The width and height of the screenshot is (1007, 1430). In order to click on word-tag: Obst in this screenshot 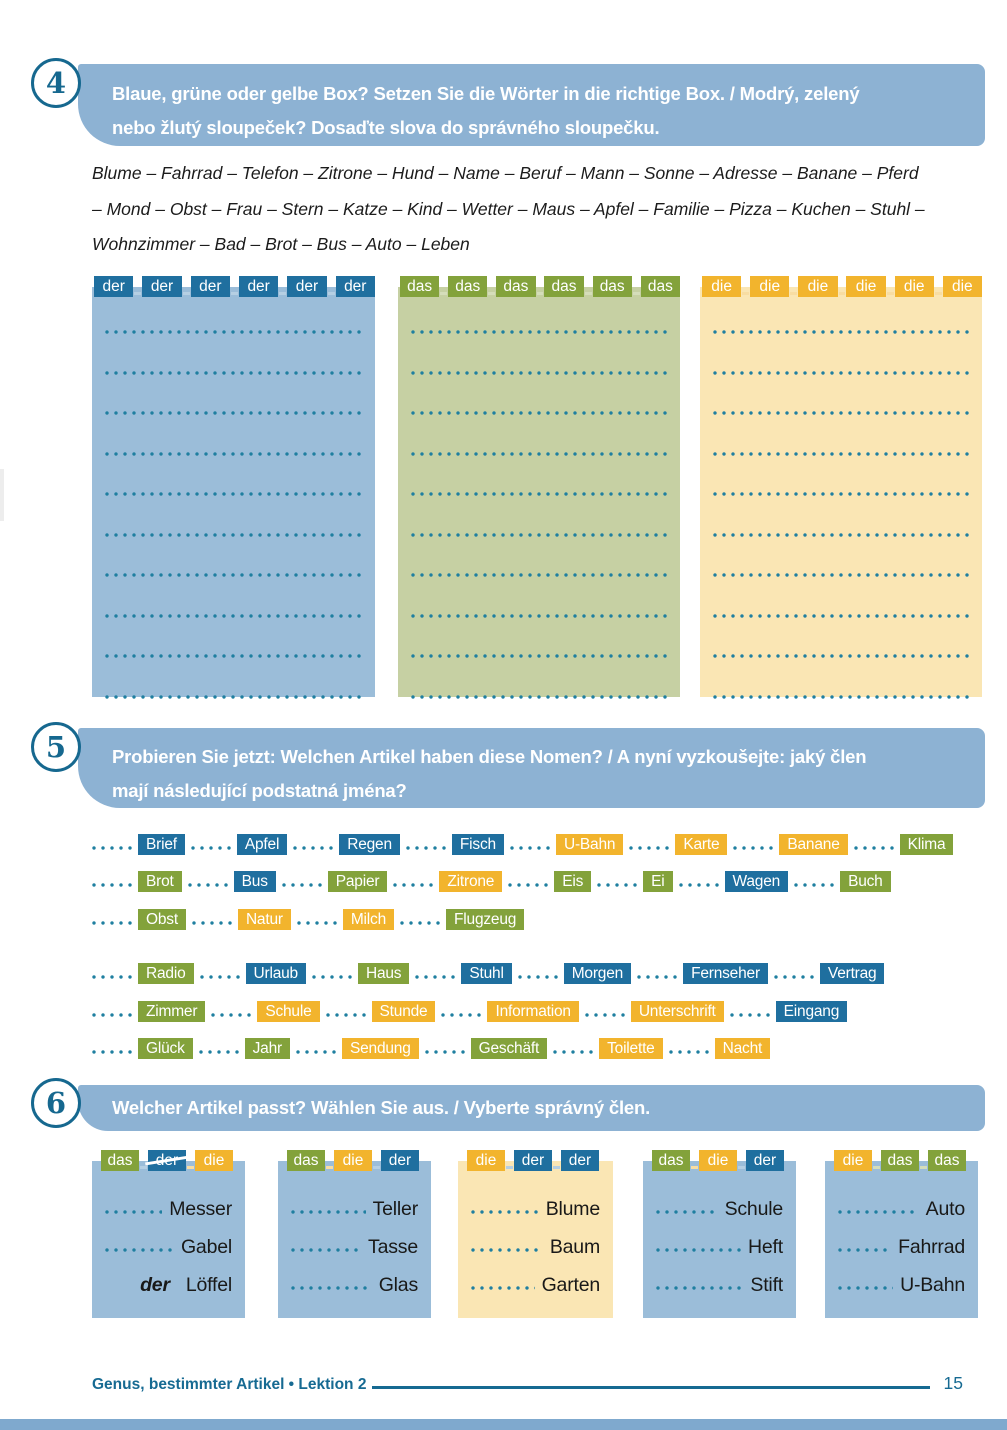, I will do `click(162, 919)`.